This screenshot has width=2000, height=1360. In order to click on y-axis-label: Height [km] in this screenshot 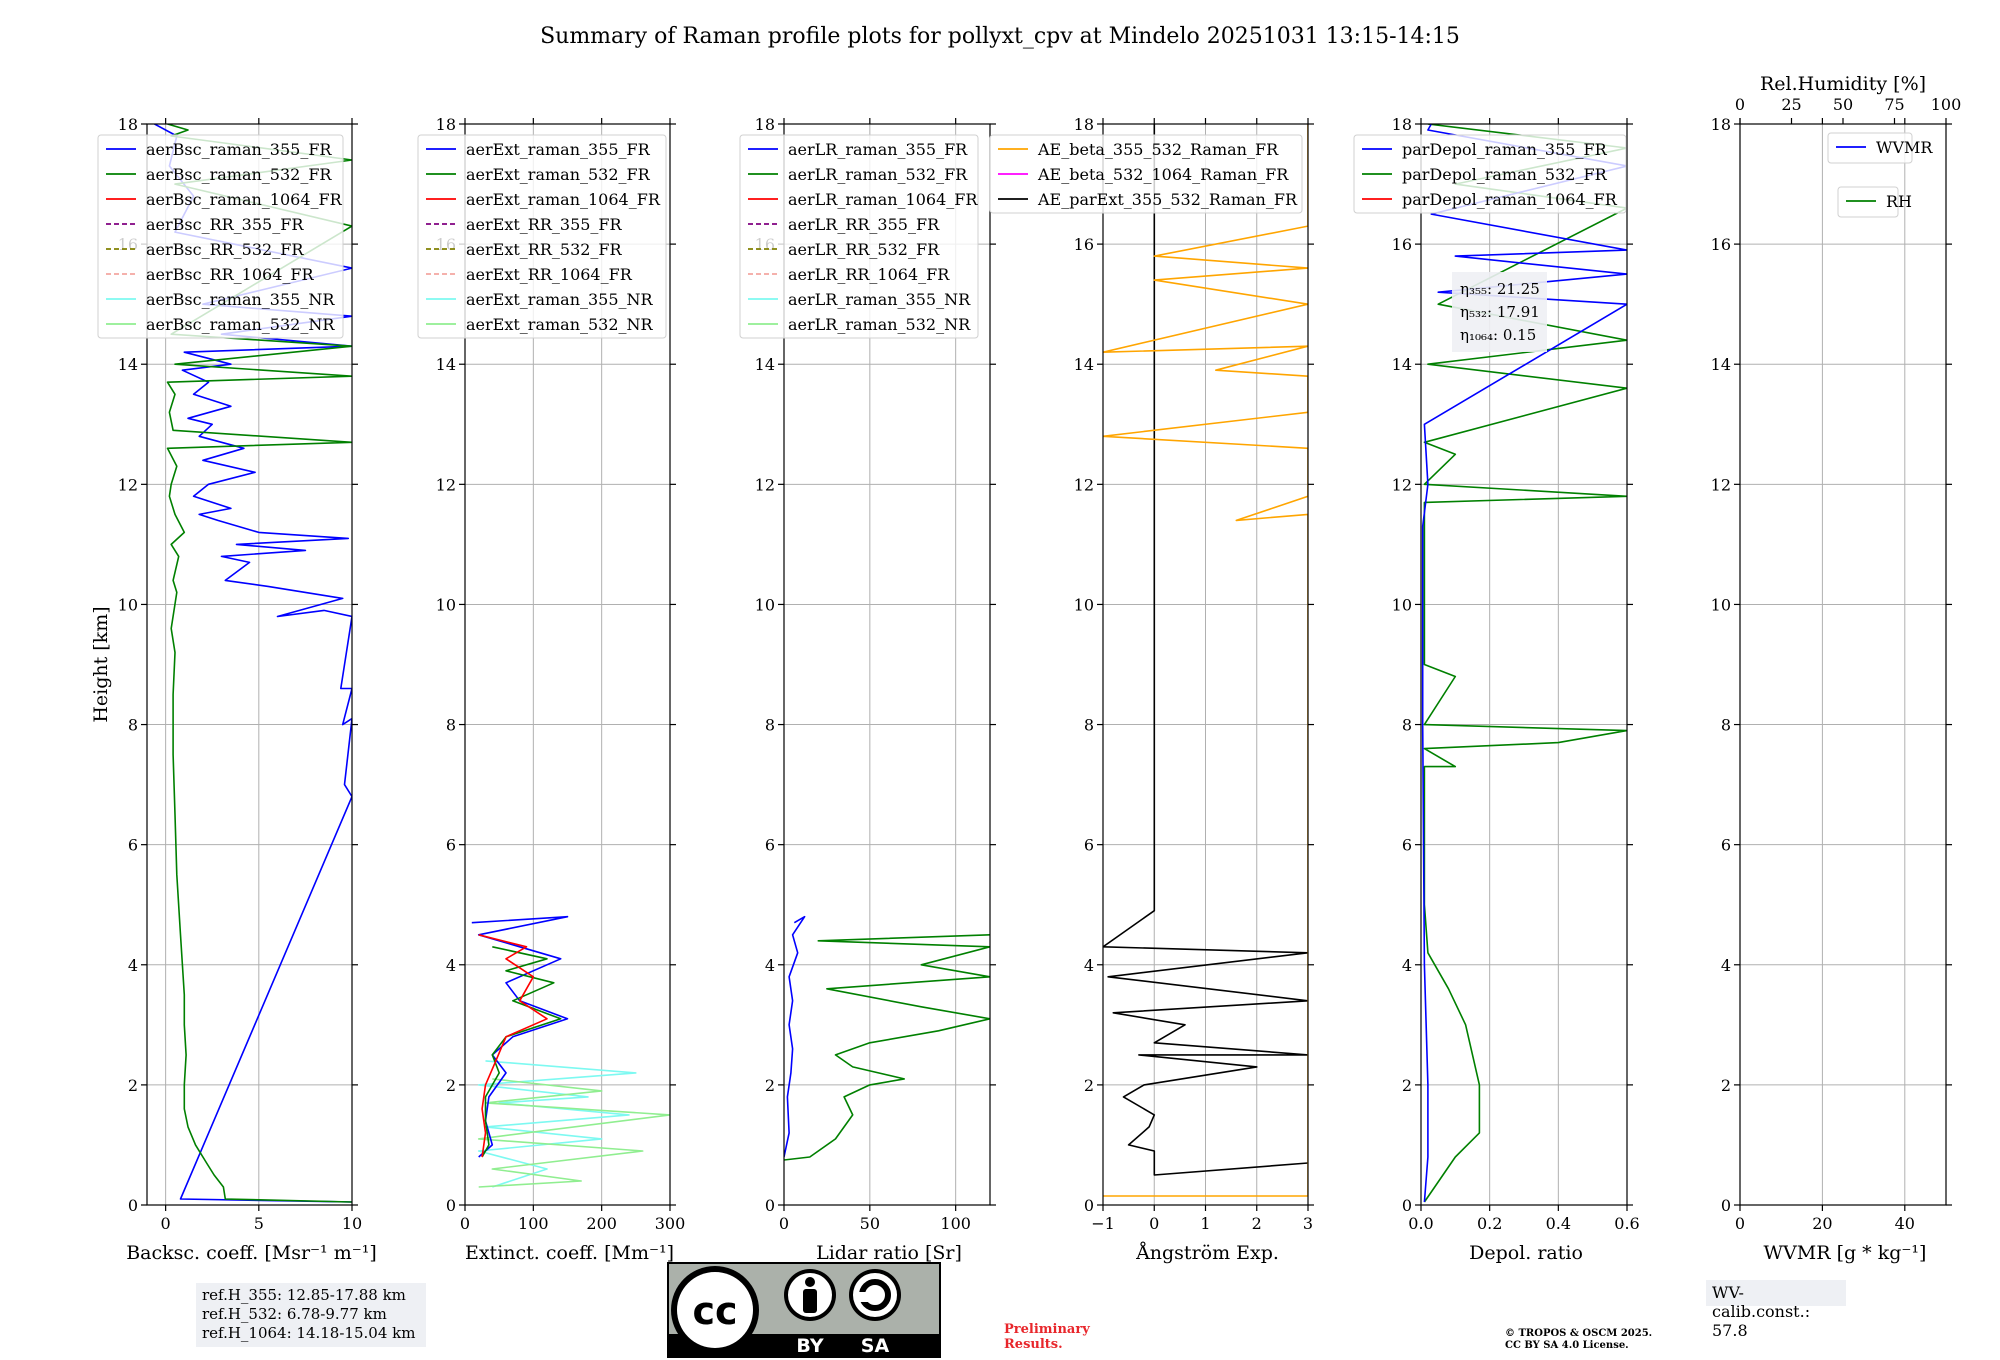, I will do `click(101, 664)`.